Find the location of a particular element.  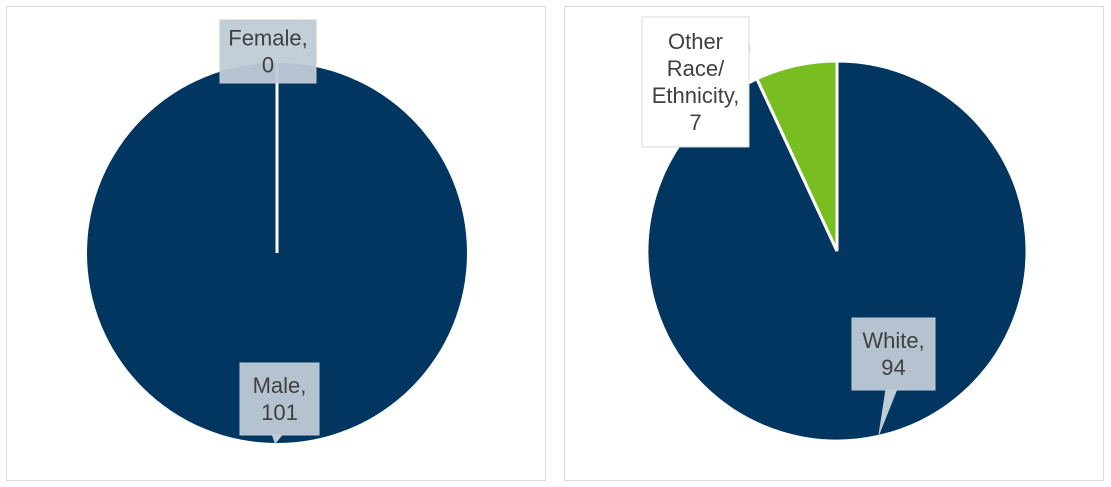

data-label-white: White,94 is located at coordinates (893, 377).